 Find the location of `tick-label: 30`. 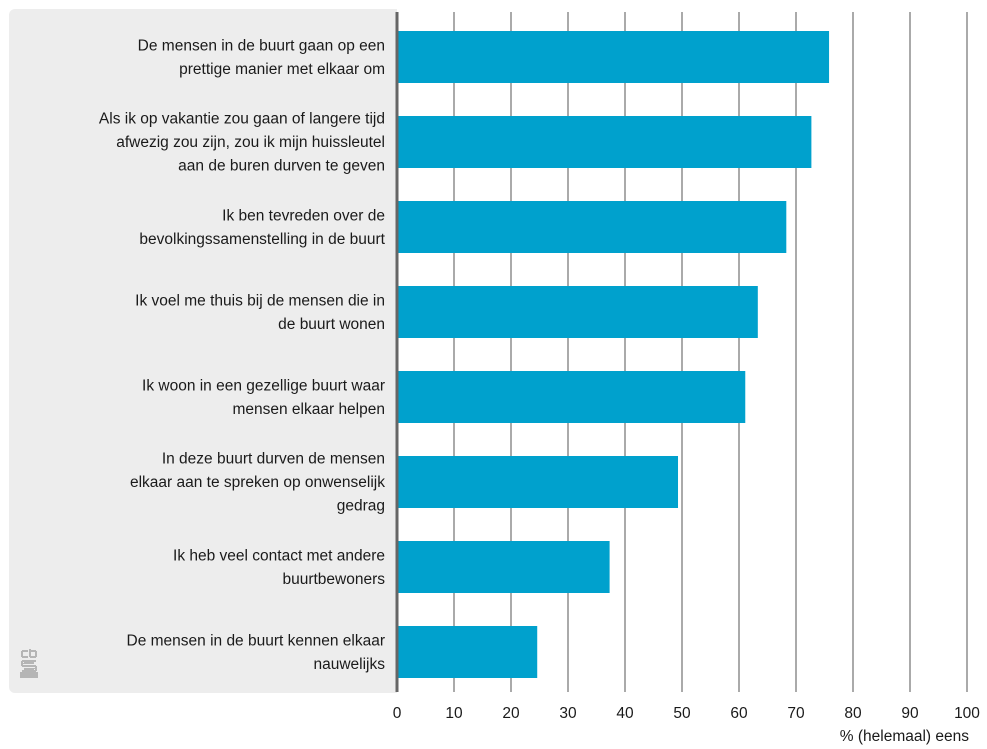

tick-label: 30 is located at coordinates (568, 713).